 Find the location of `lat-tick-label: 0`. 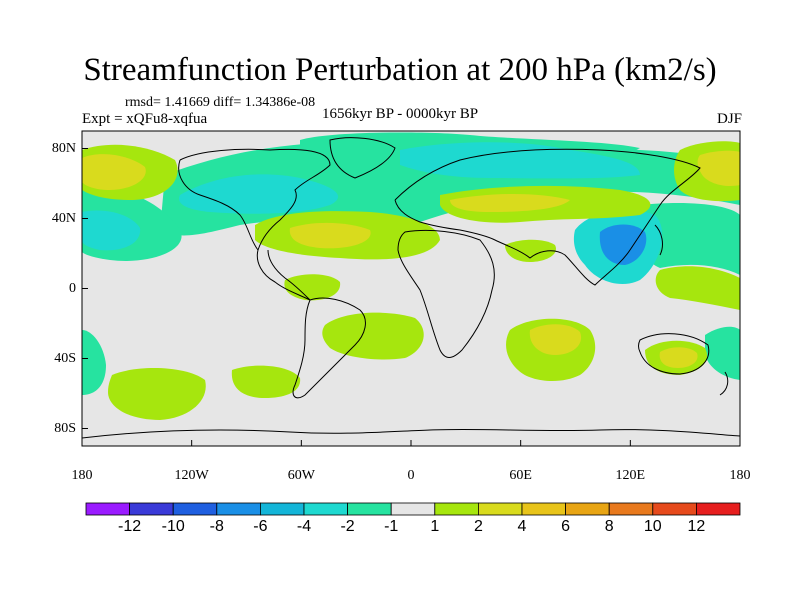

lat-tick-label: 0 is located at coordinates (72, 288).